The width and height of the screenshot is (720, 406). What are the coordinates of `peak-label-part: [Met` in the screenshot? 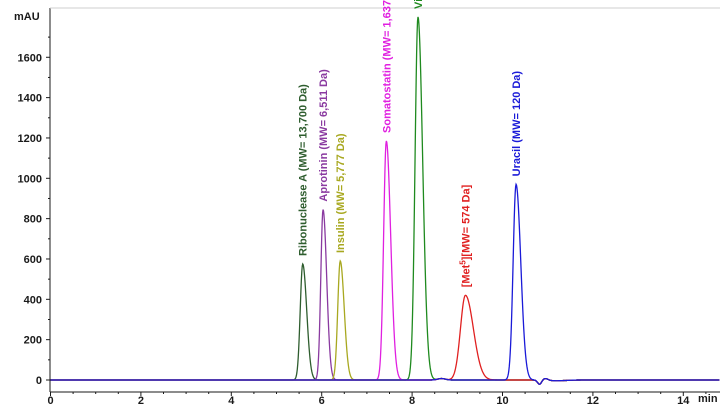 It's located at (466, 275).